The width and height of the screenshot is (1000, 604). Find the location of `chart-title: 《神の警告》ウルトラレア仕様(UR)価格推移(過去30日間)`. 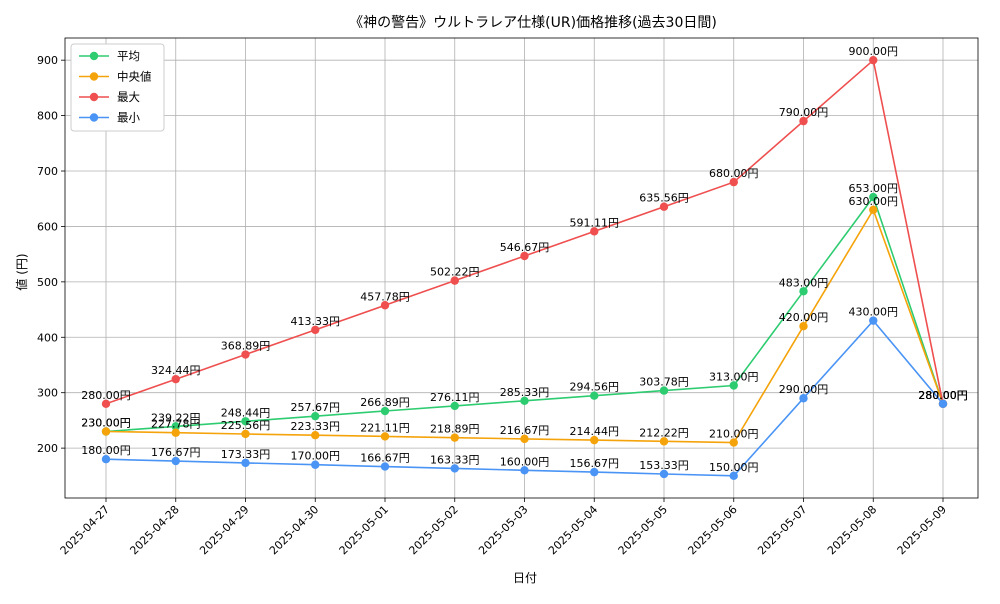

chart-title: 《神の警告》ウルトラレア仕様(UR)価格推移(過去30日間) is located at coordinates (533, 23).